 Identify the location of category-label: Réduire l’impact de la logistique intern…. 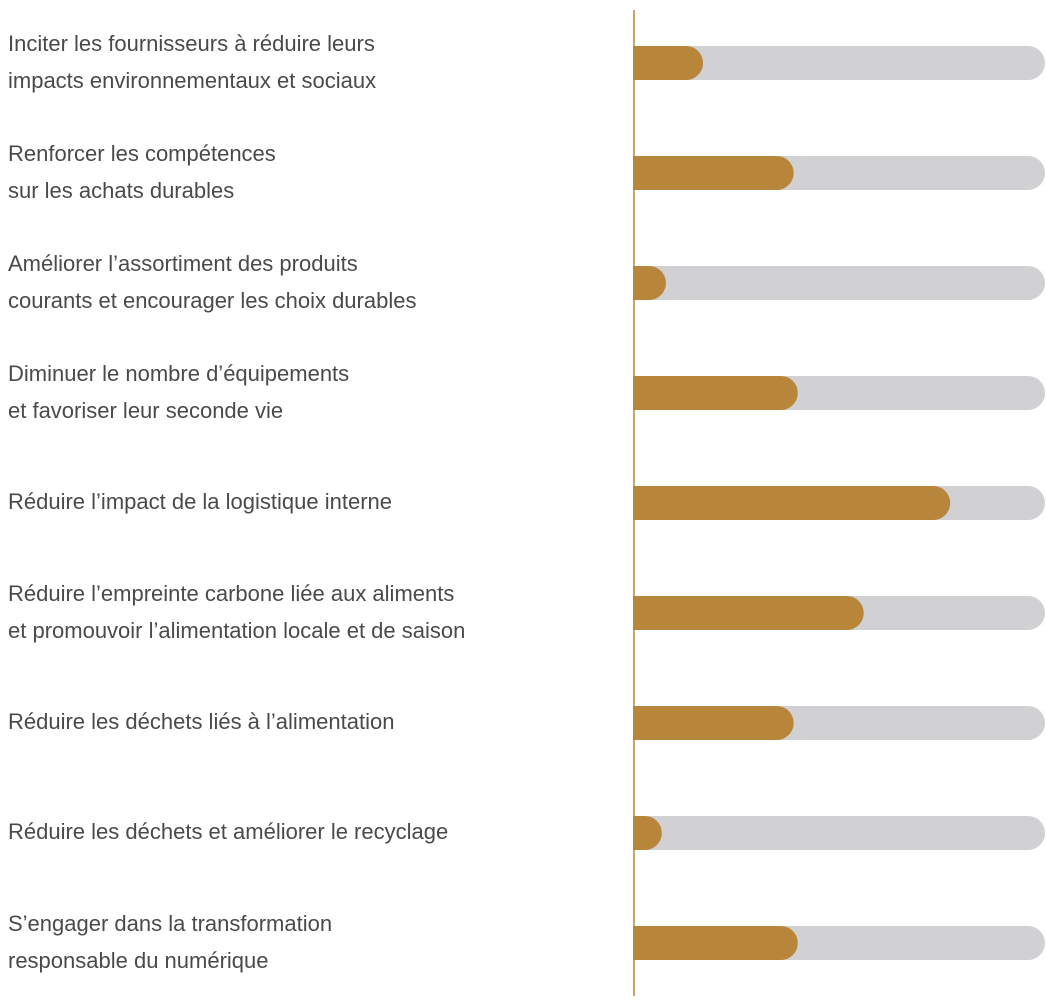
(200, 501).